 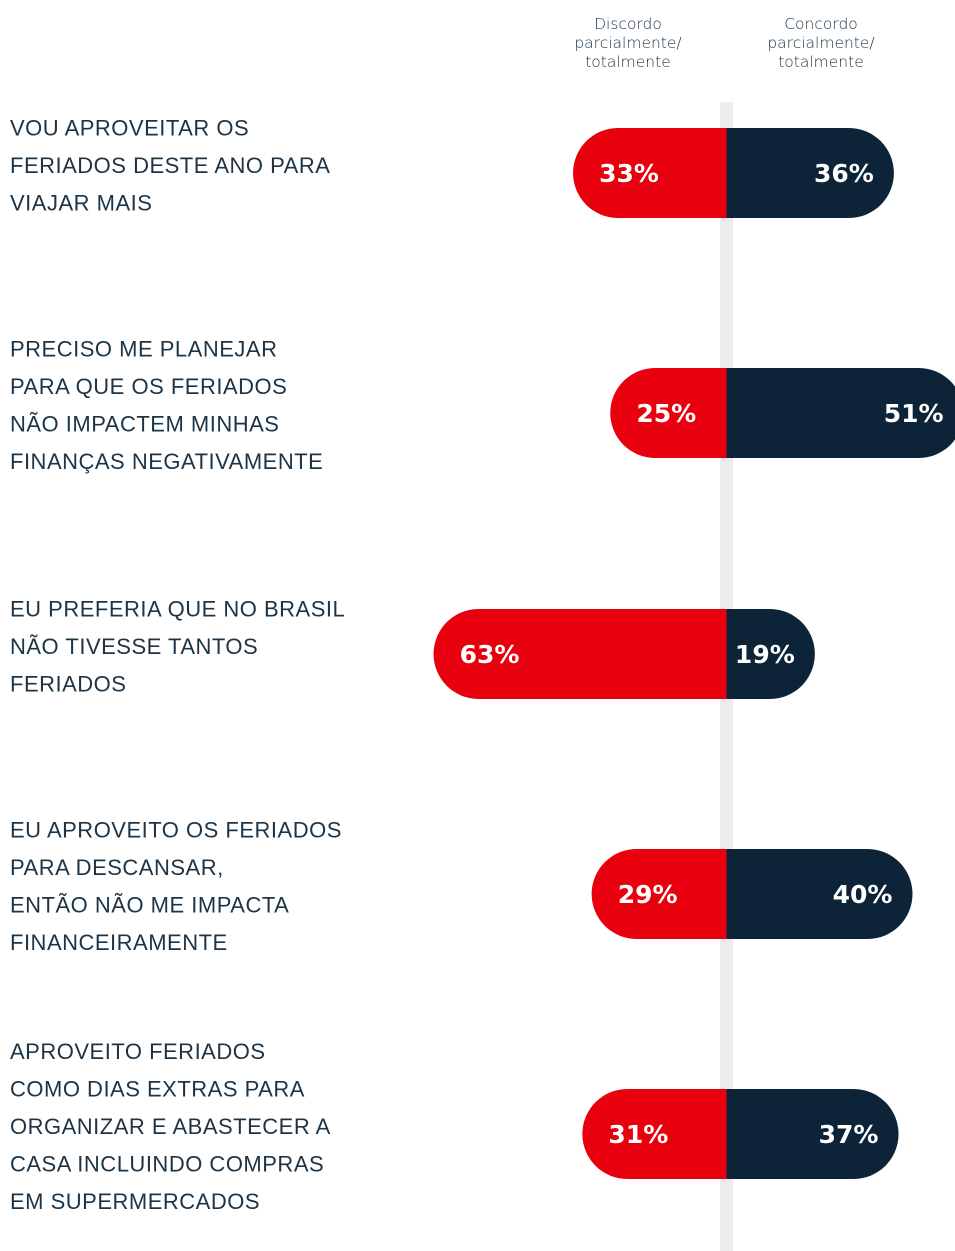 What do you see at coordinates (629, 173) in the screenshot?
I see `value-label: 33%` at bounding box center [629, 173].